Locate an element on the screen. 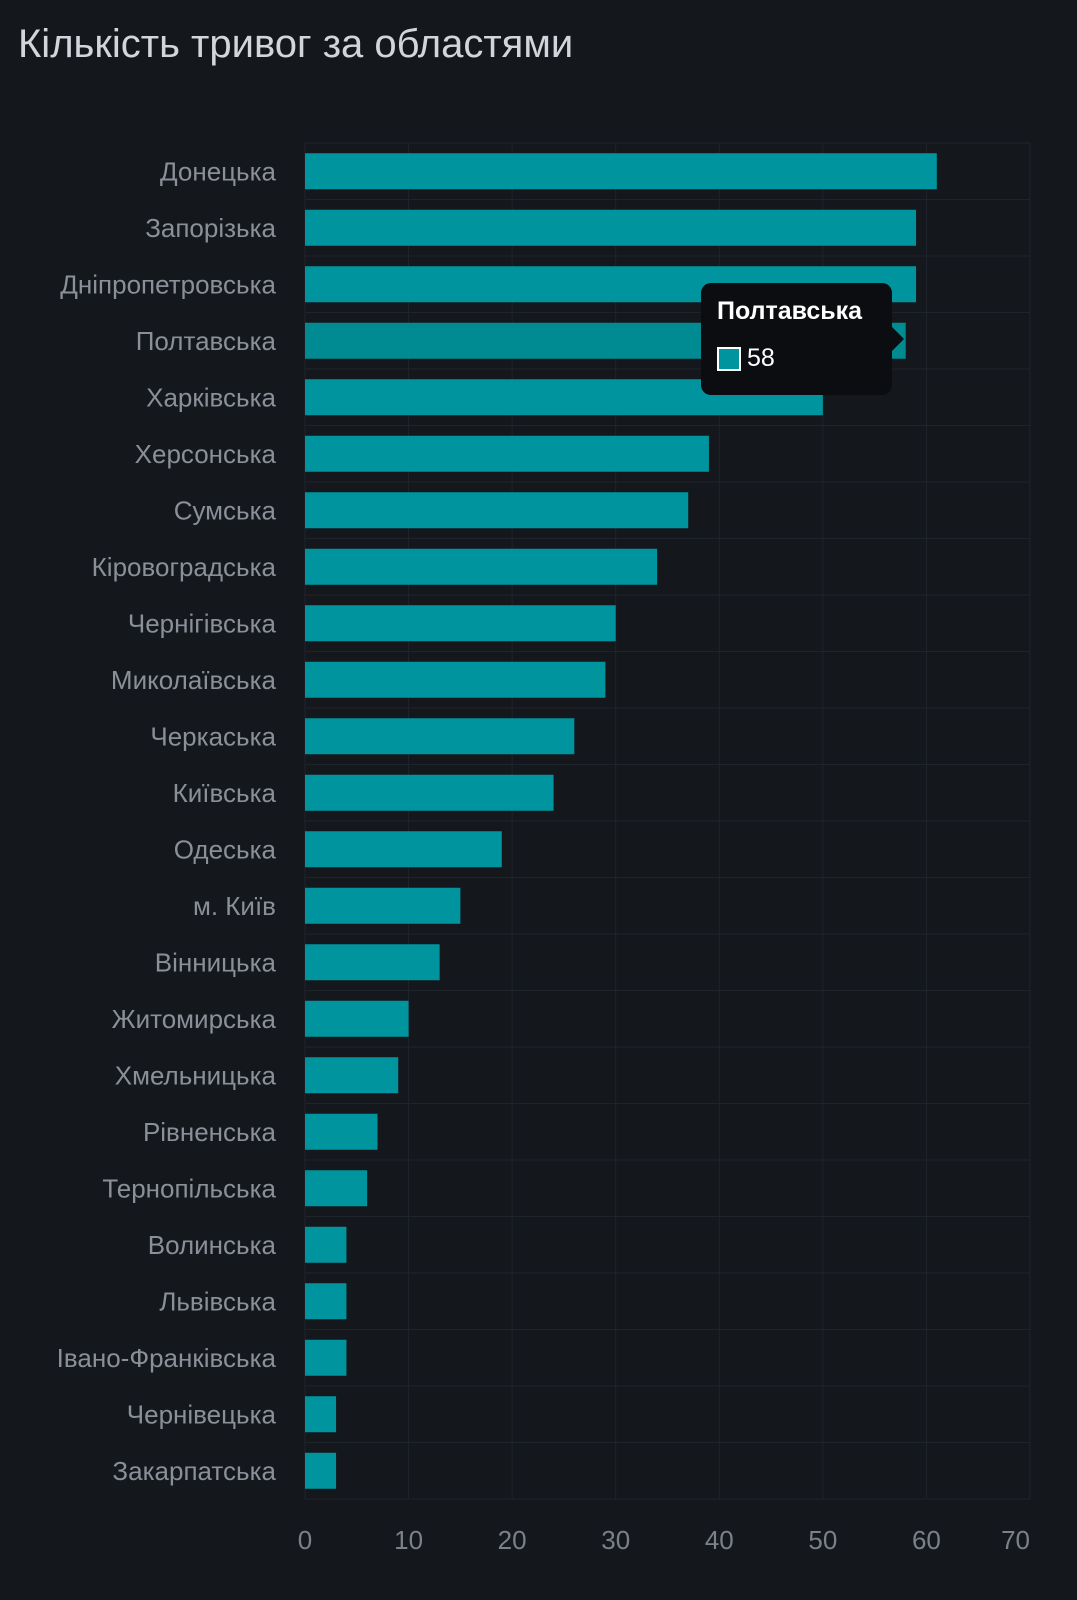 This screenshot has width=1077, height=1600. category-label: Закарпатська is located at coordinates (194, 1471).